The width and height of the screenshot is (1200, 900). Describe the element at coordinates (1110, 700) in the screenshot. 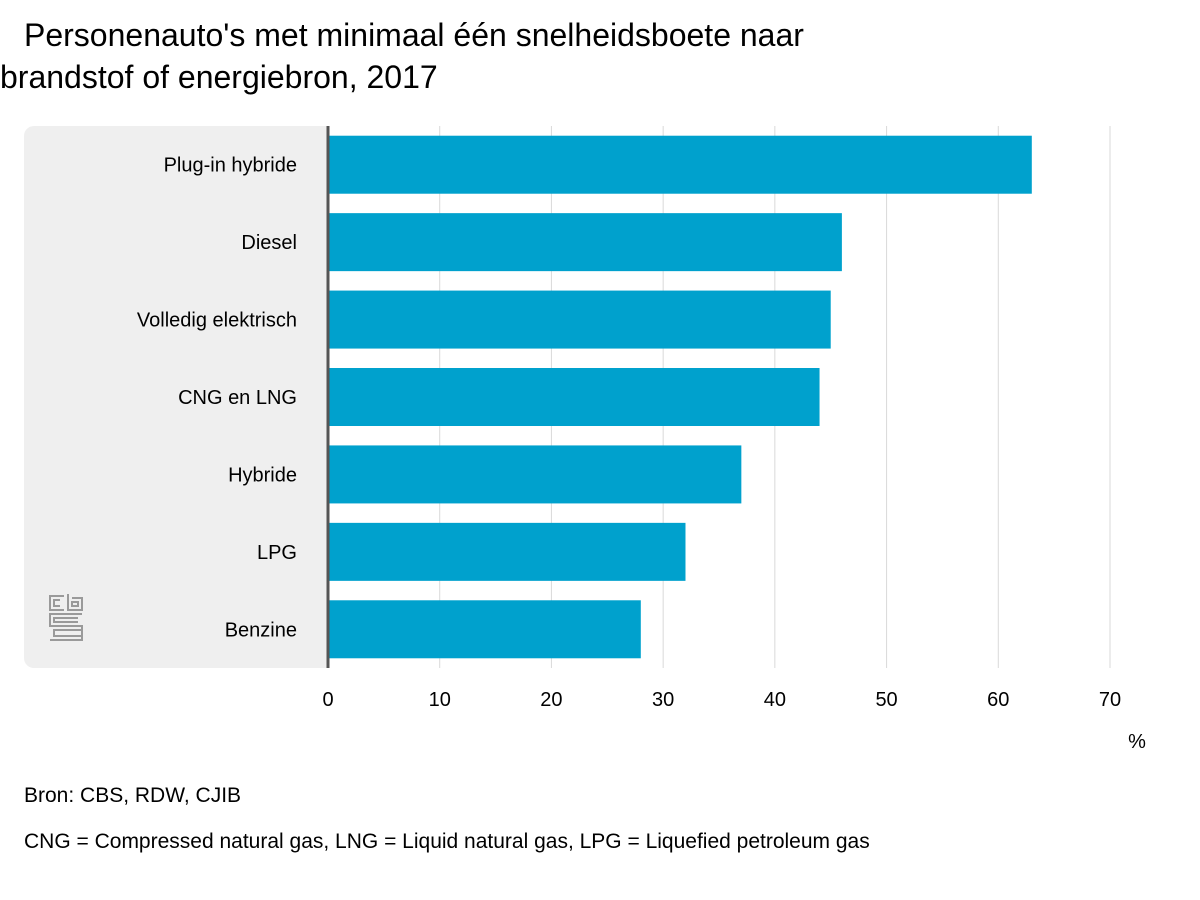

I see `x-tick-label: 70` at that location.